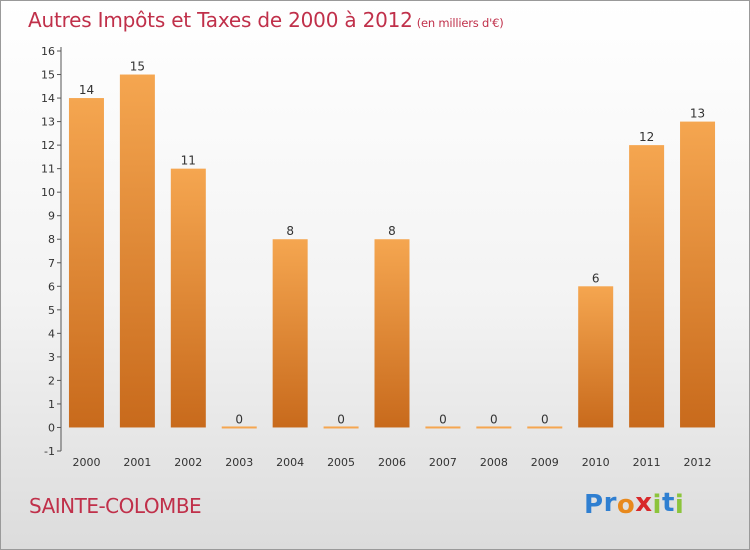  Describe the element at coordinates (494, 462) in the screenshot. I see `x-tick-label: 2008` at that location.